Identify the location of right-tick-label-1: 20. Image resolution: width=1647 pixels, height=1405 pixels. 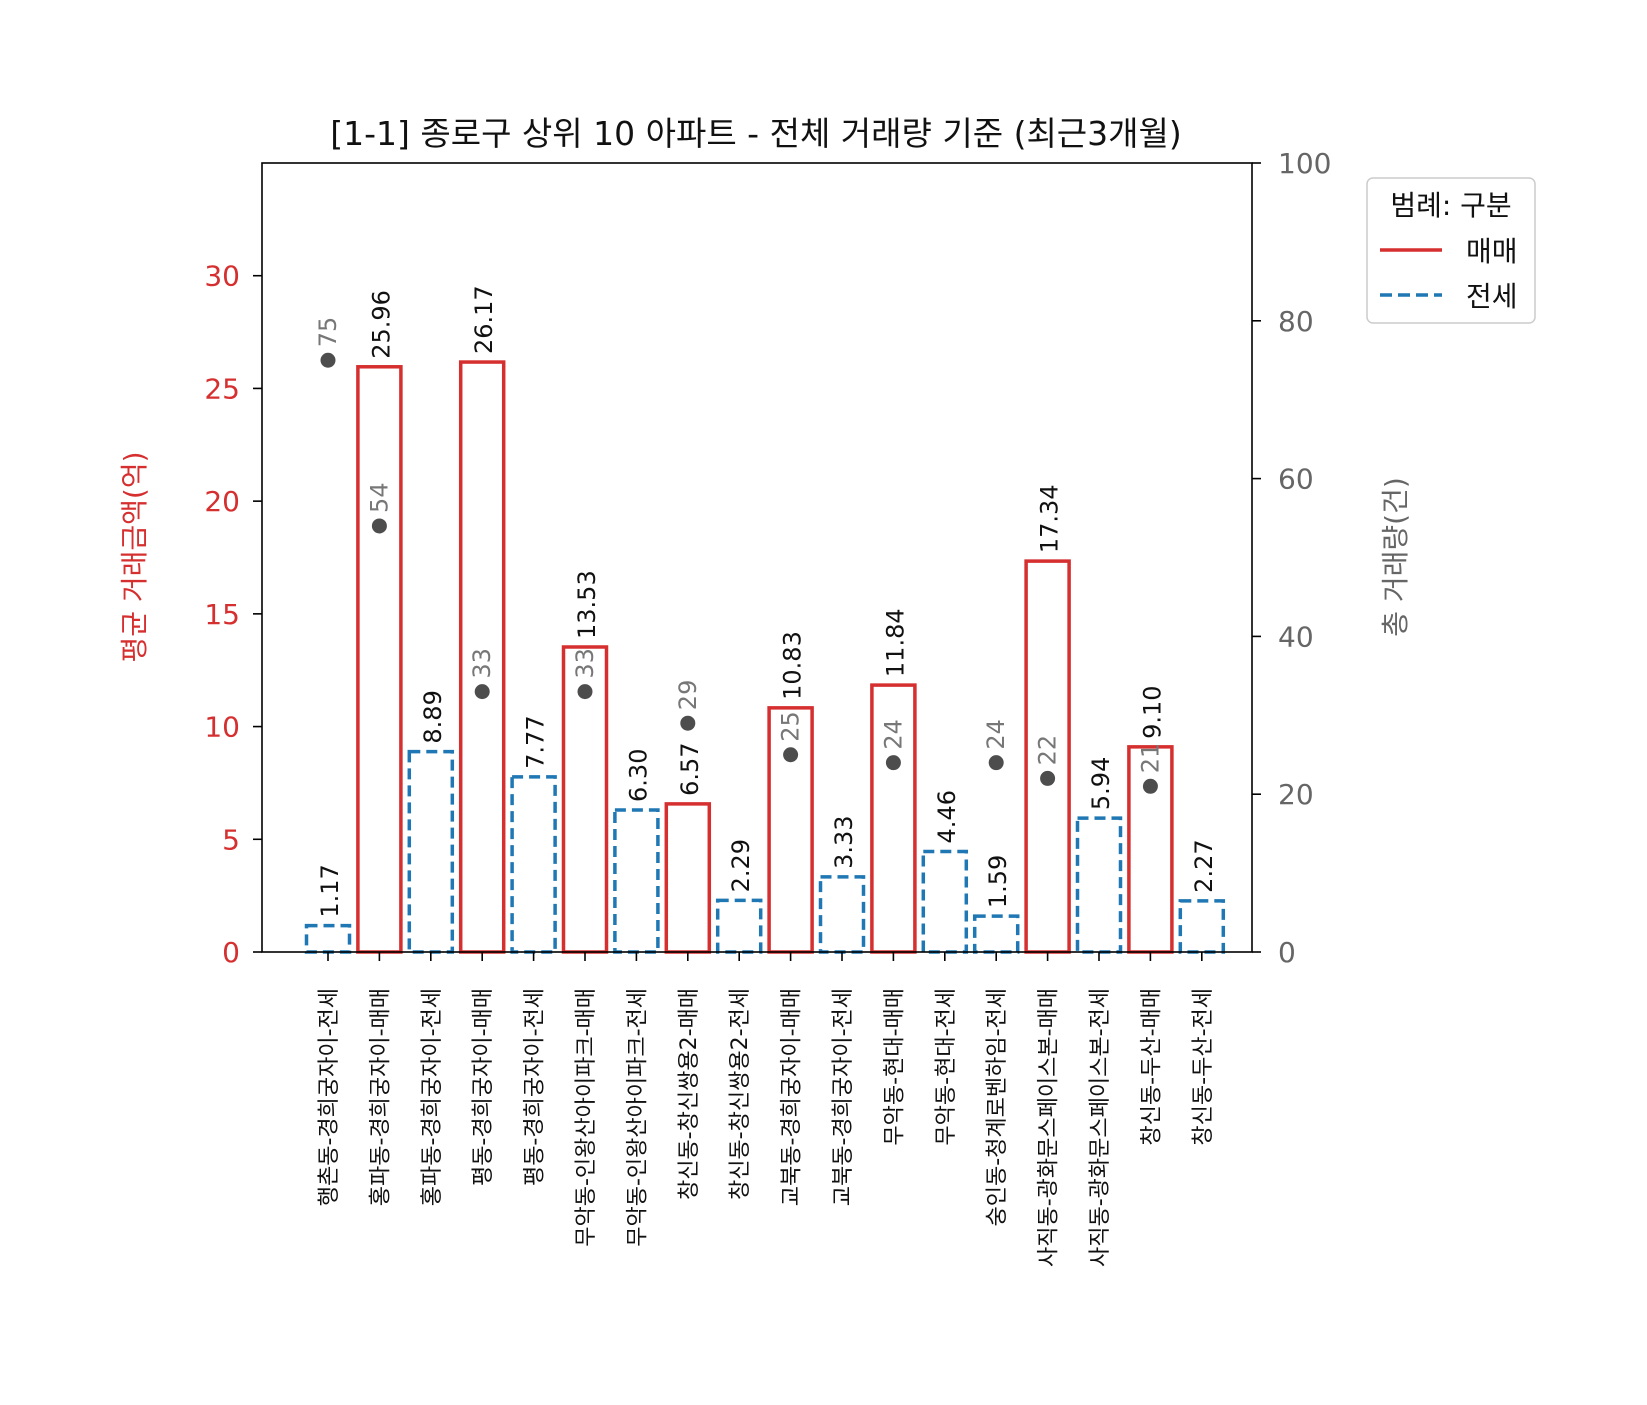
(1296, 794).